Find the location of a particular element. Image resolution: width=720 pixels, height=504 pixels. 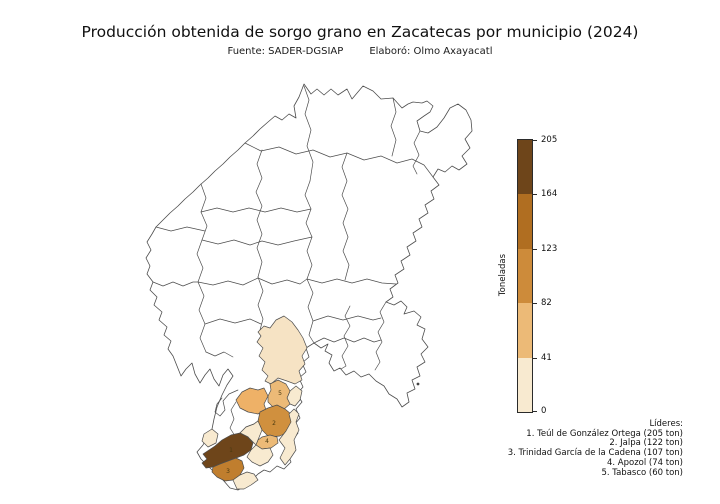

municipality-shape-pale-bottom is located at coordinates (245, 480).